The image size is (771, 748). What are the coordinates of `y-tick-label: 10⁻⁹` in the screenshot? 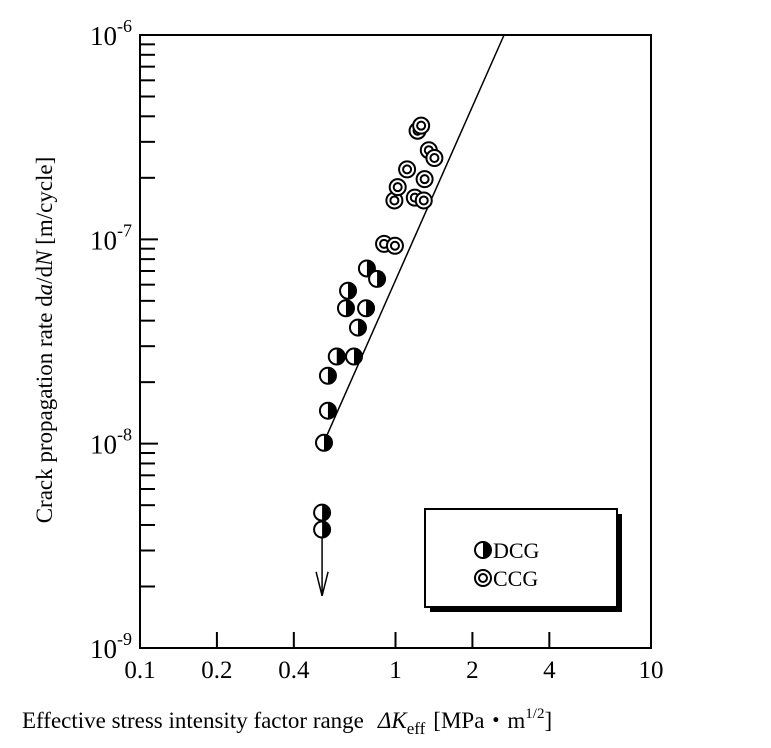 It's located at (111, 646).